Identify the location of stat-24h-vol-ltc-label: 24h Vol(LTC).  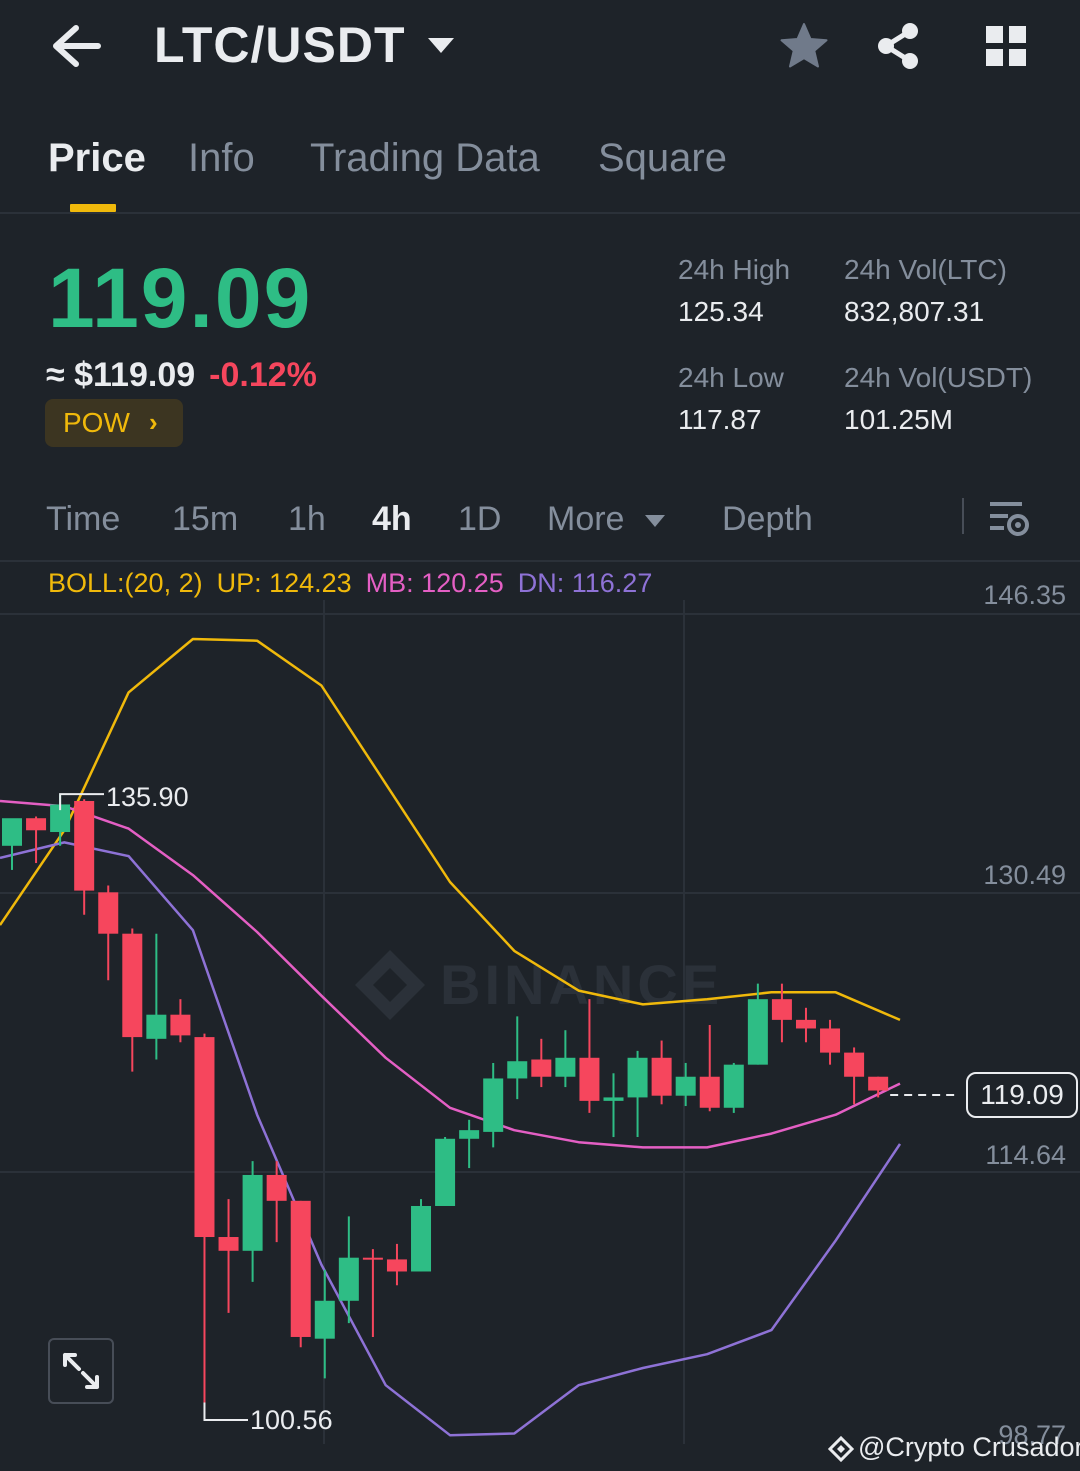
(925, 269).